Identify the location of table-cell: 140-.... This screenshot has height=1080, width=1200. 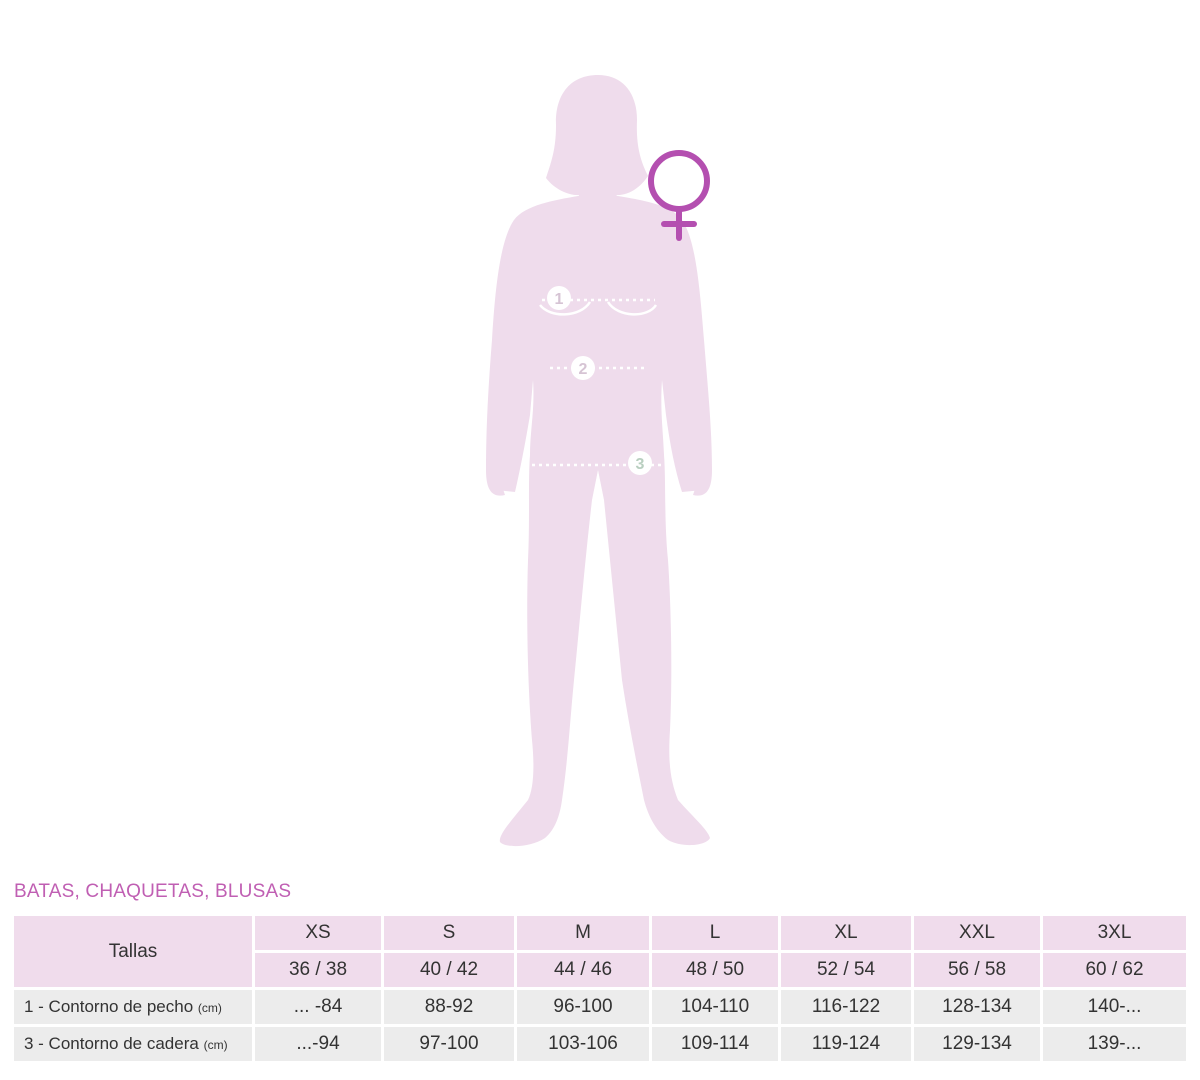
(1114, 1007).